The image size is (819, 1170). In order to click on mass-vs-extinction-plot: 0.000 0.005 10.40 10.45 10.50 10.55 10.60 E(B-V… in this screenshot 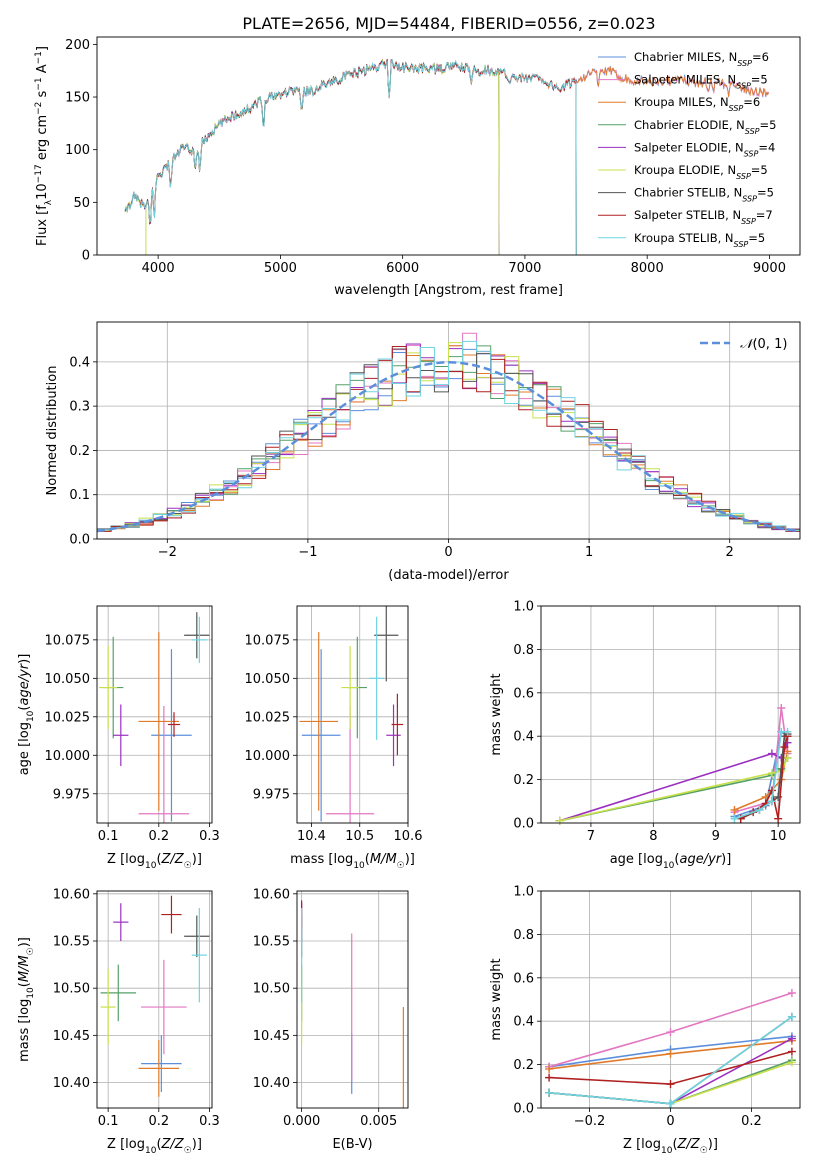, I will do `click(331, 1019)`.